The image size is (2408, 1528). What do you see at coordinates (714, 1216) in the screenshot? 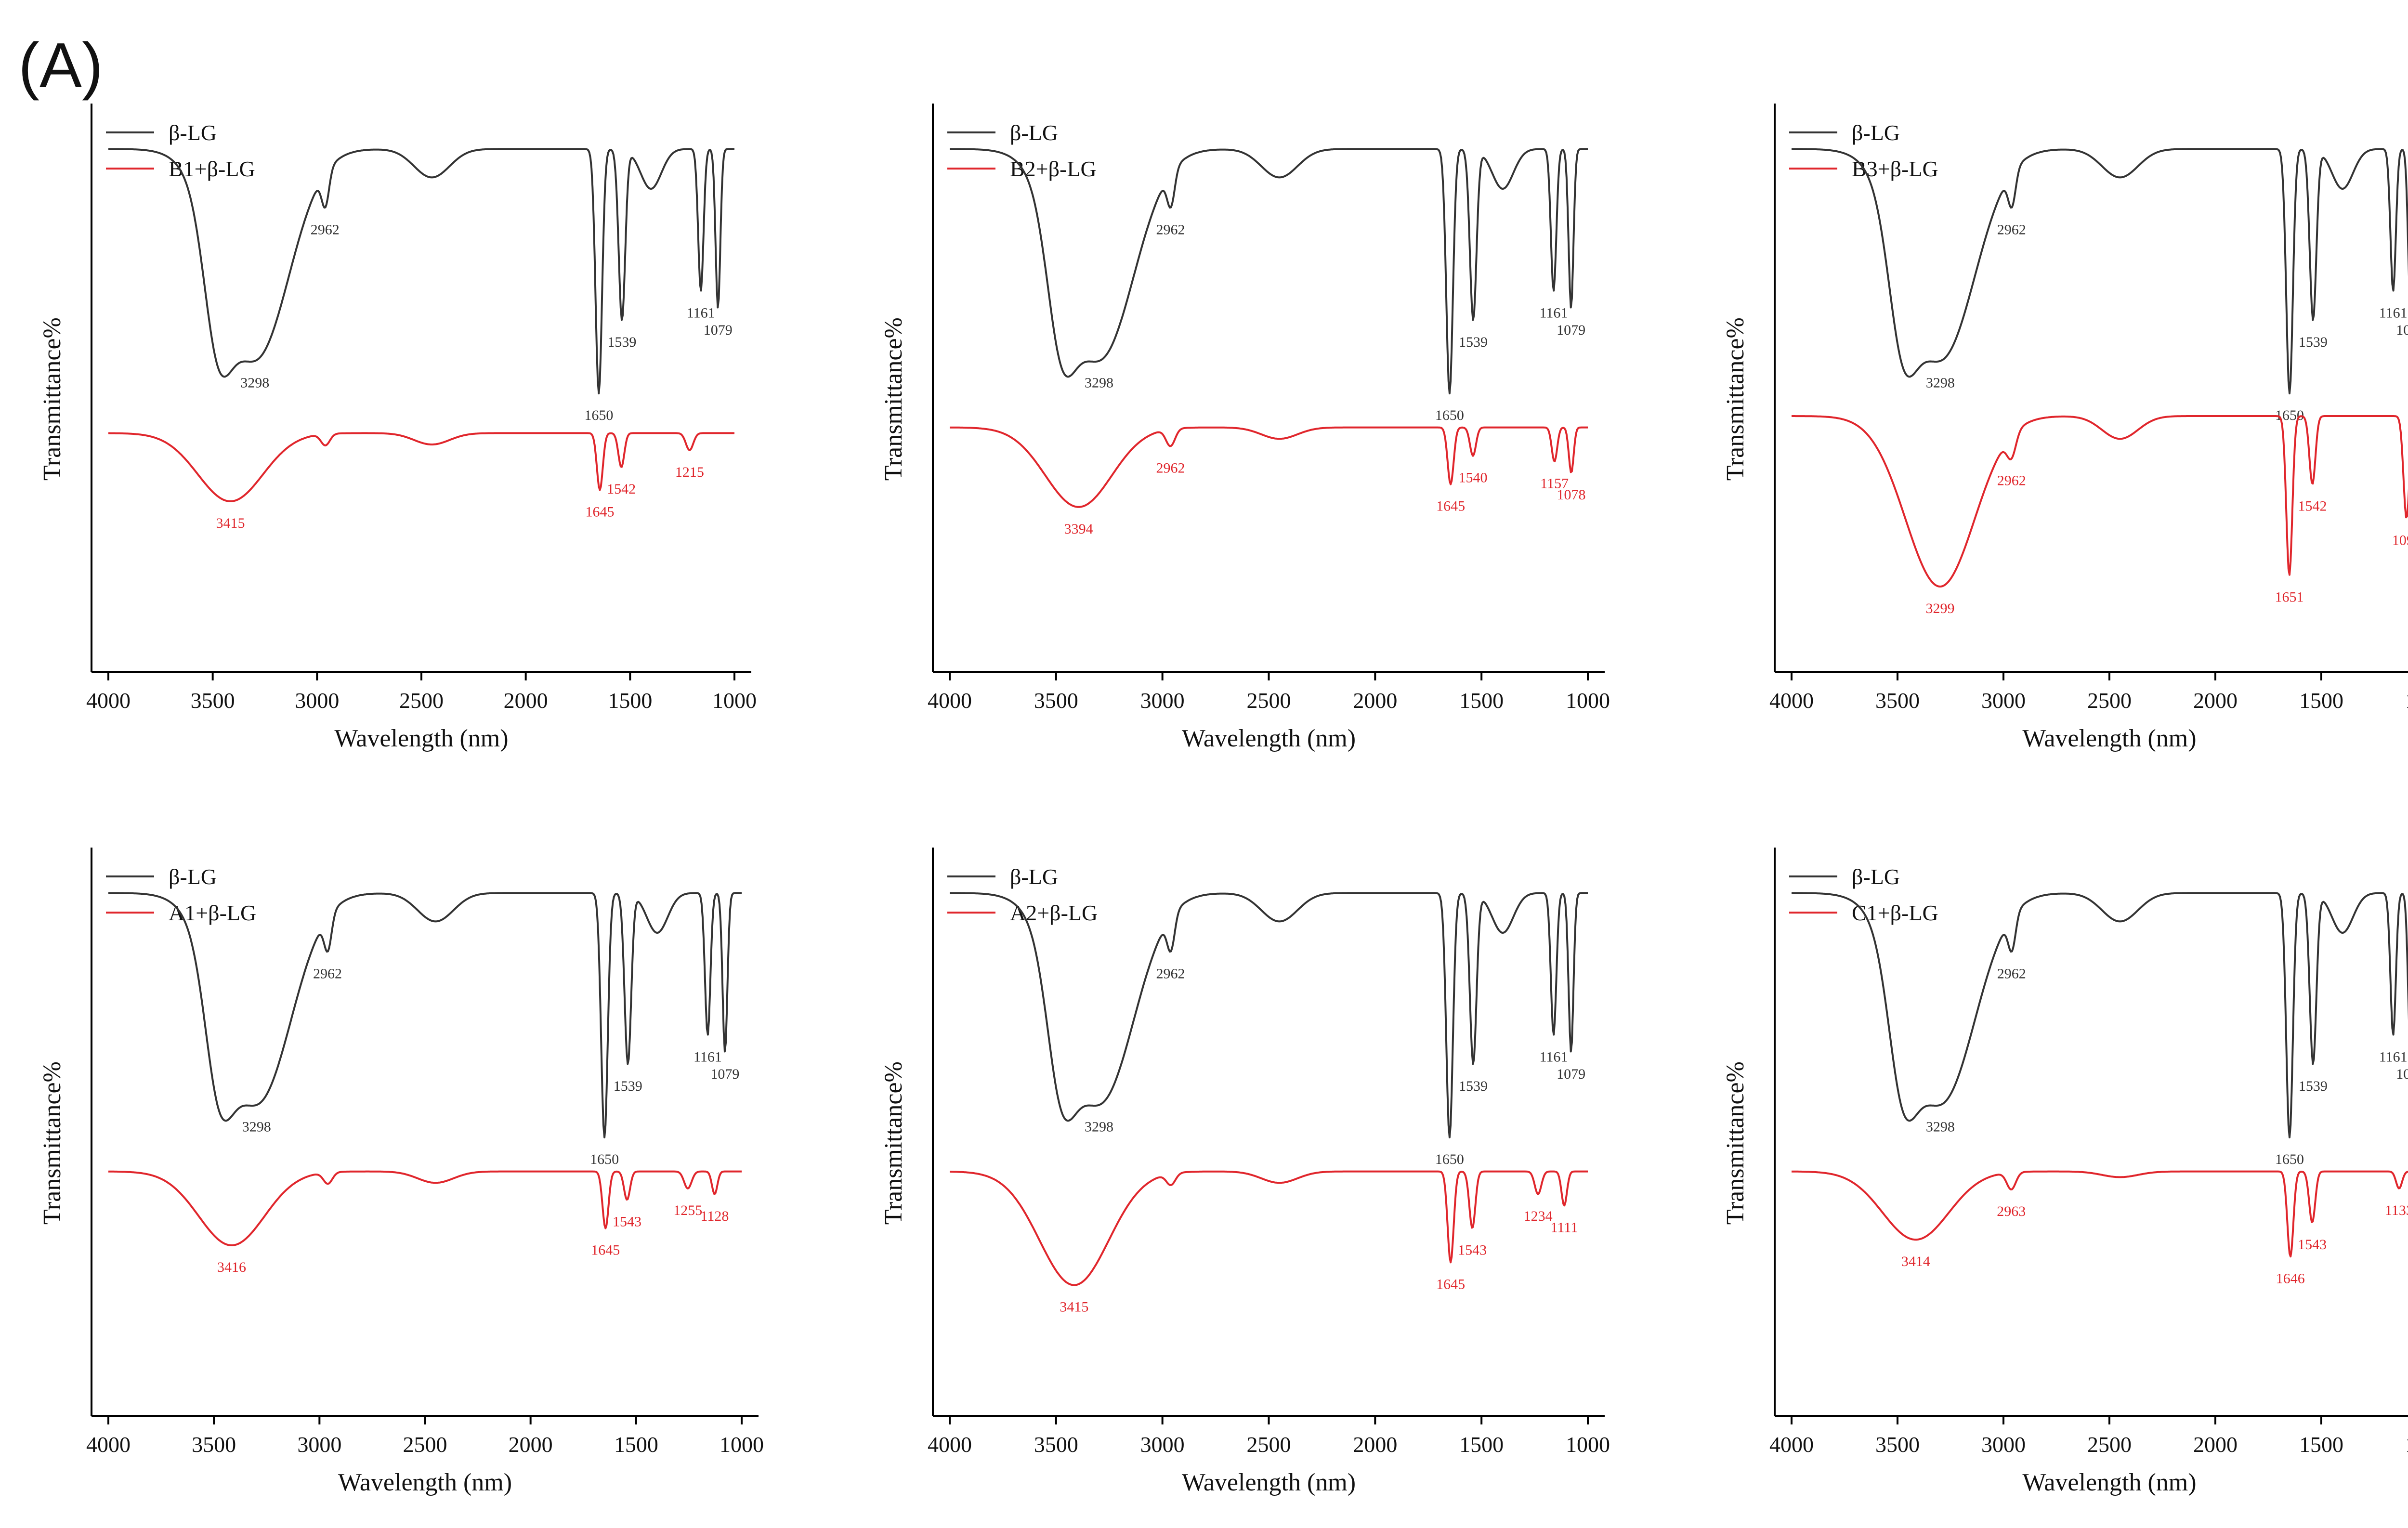
I see `peak-label: 1128` at bounding box center [714, 1216].